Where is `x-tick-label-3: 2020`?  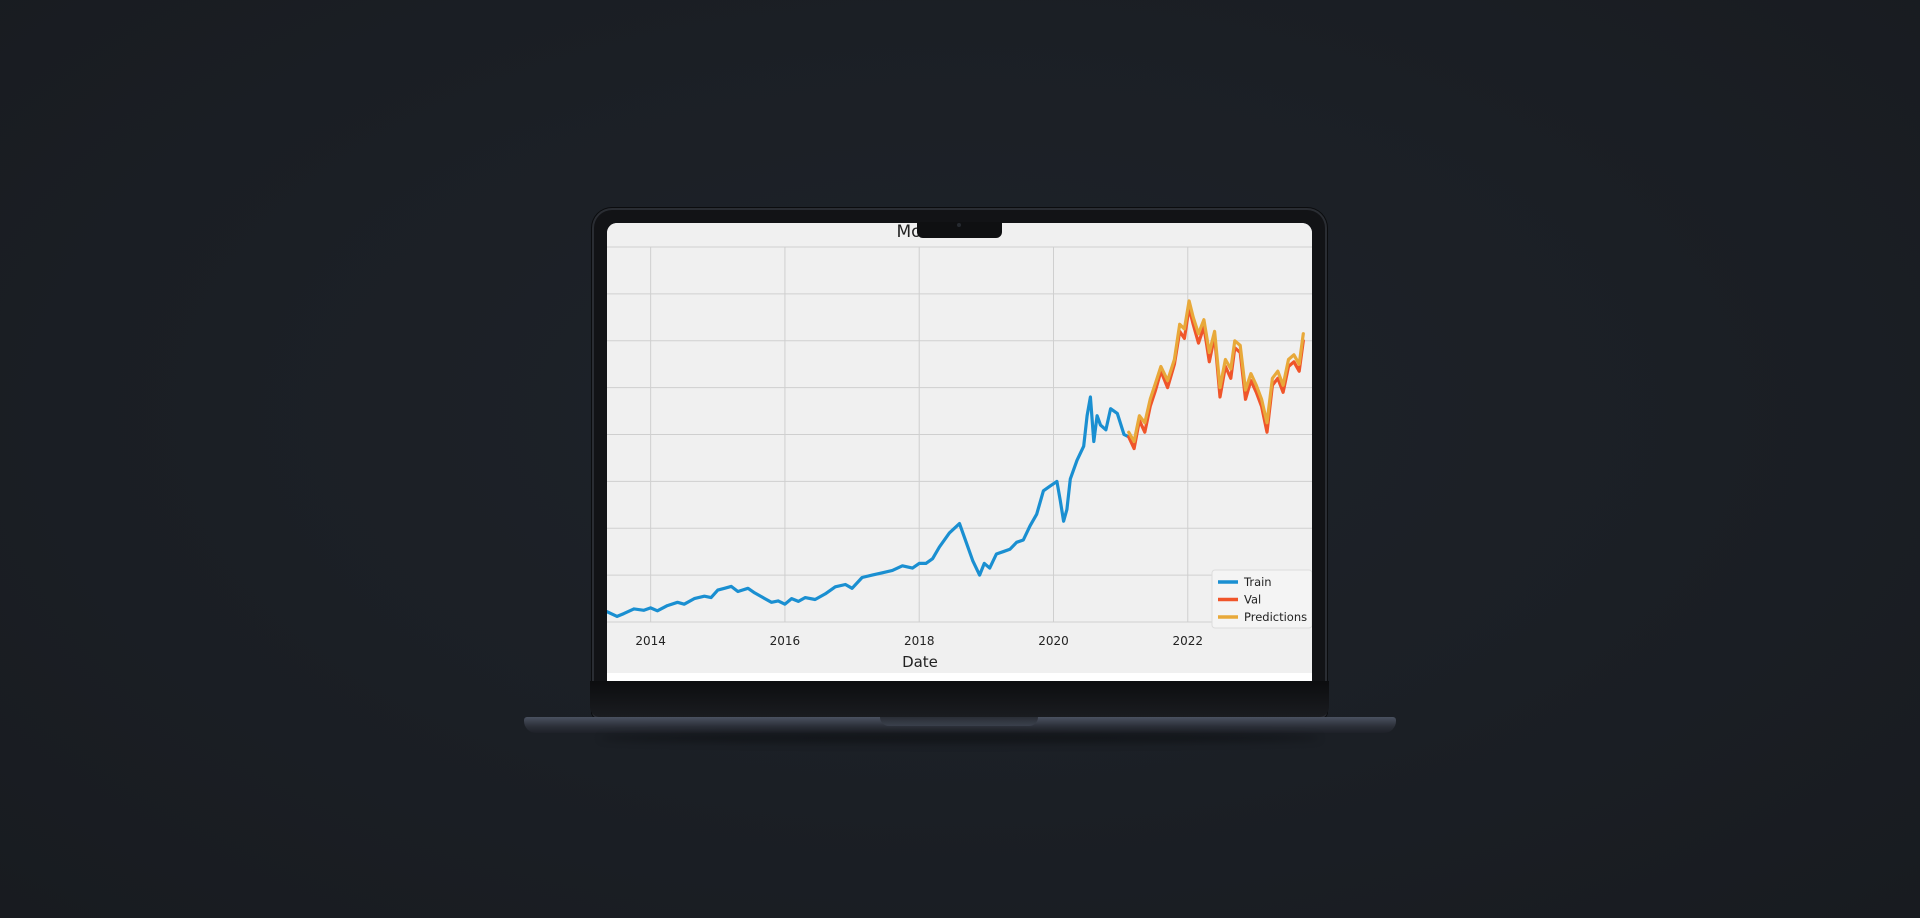
x-tick-label-3: 2020 is located at coordinates (1053, 641).